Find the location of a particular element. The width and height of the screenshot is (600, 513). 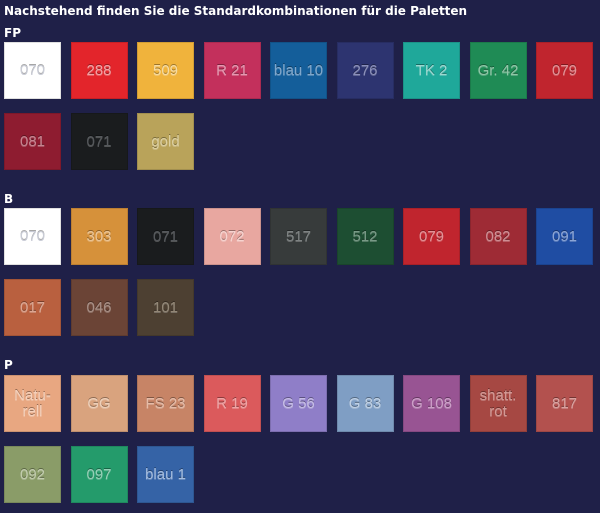

color-swatch: G 108 is located at coordinates (431, 403).